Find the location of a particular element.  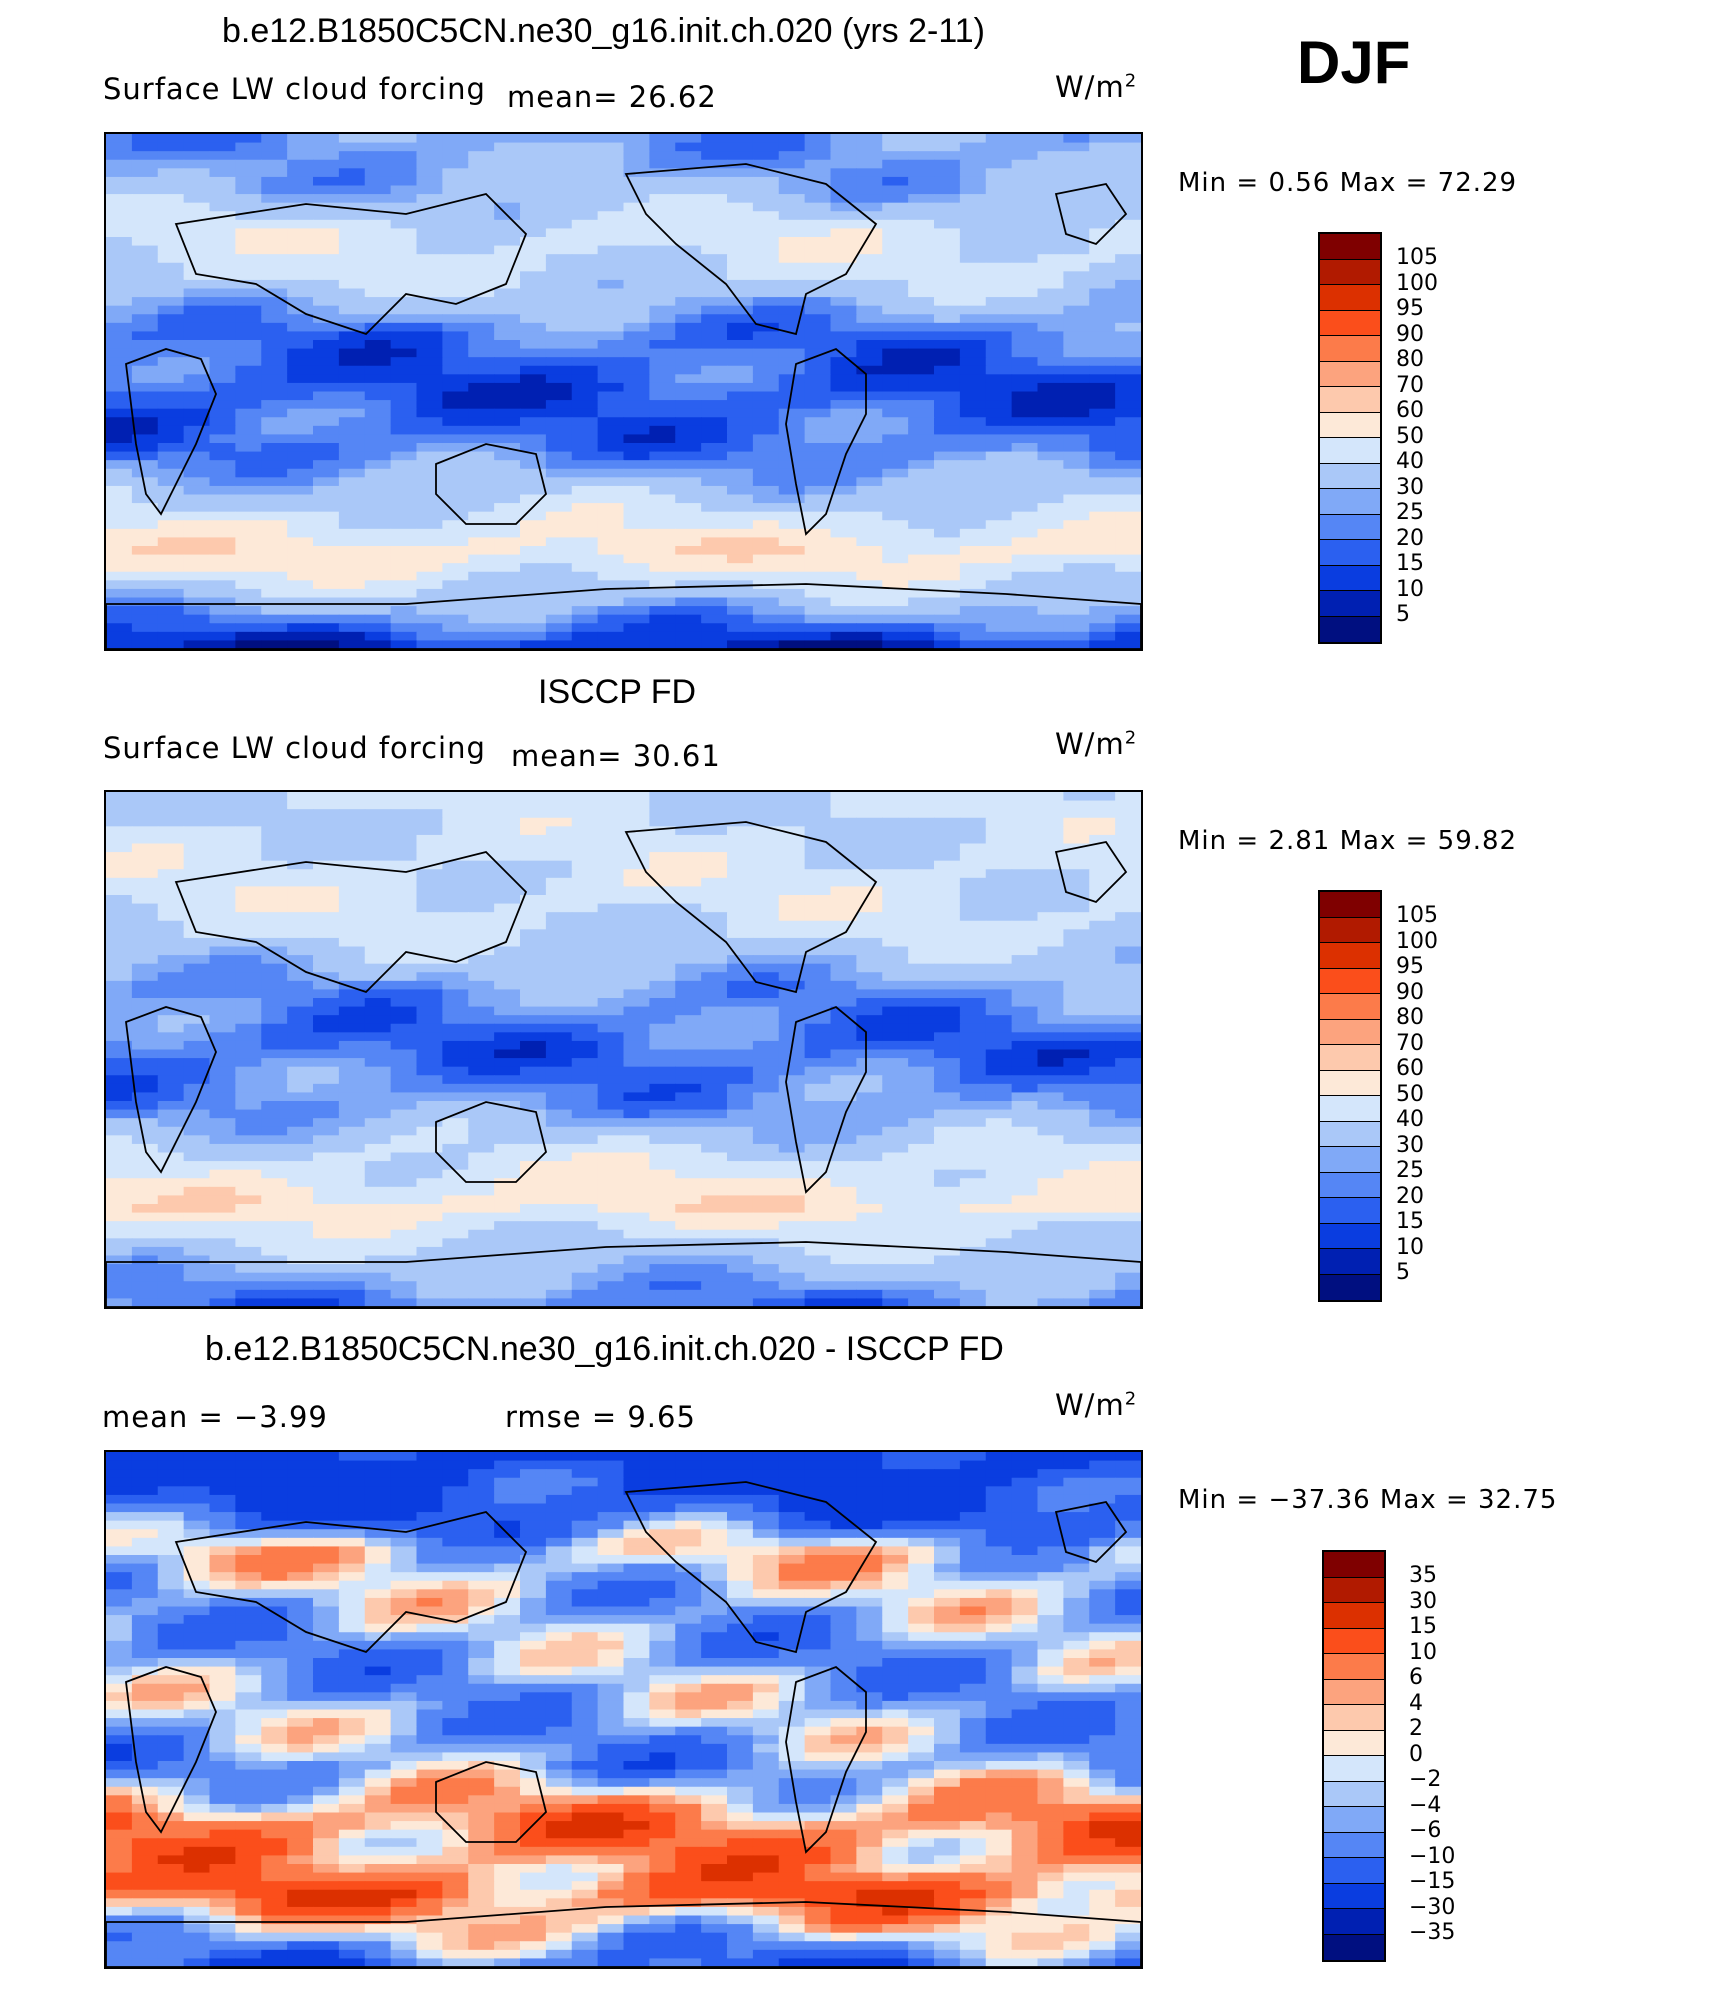

panel3-rmse-label: rmse = 9.65 is located at coordinates (600, 1417).